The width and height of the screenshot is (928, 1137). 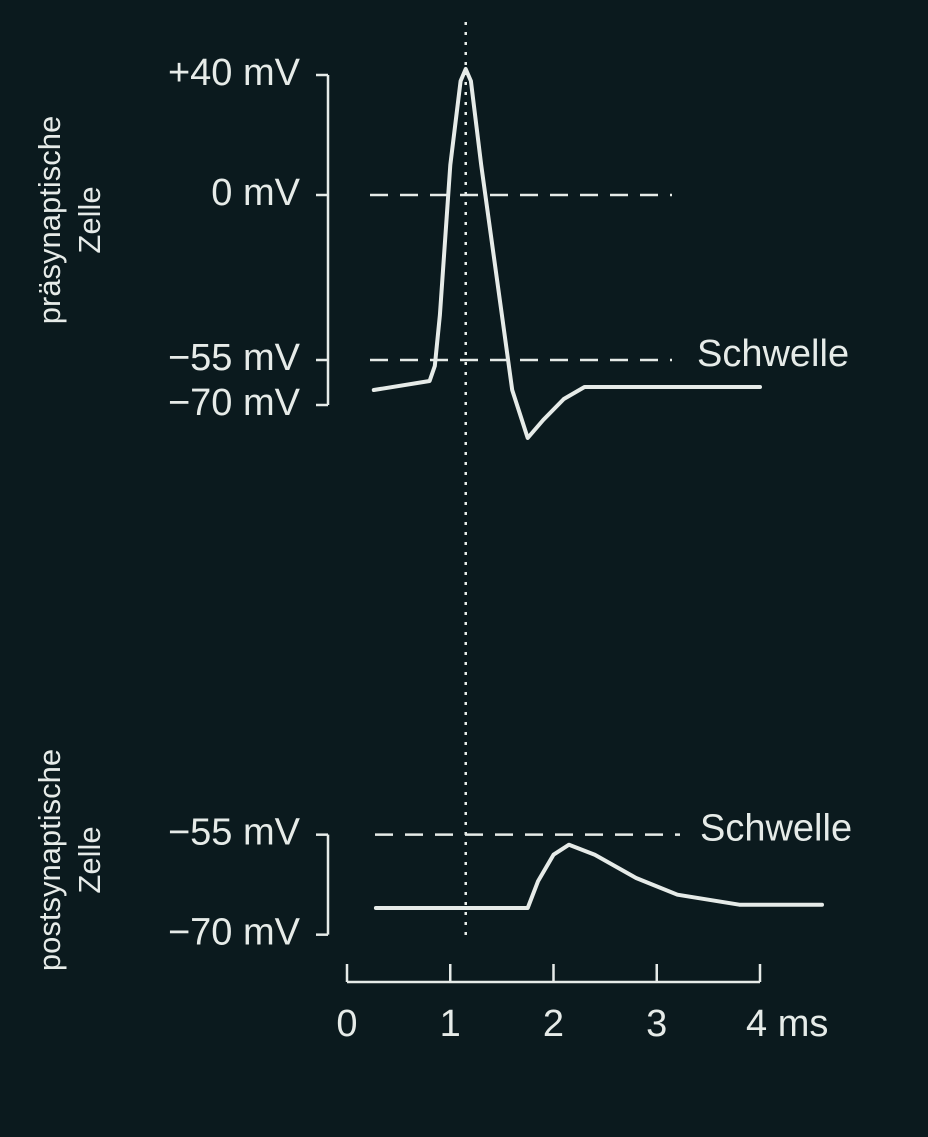 I want to click on x-tick-label: 2, so click(x=553, y=1024).